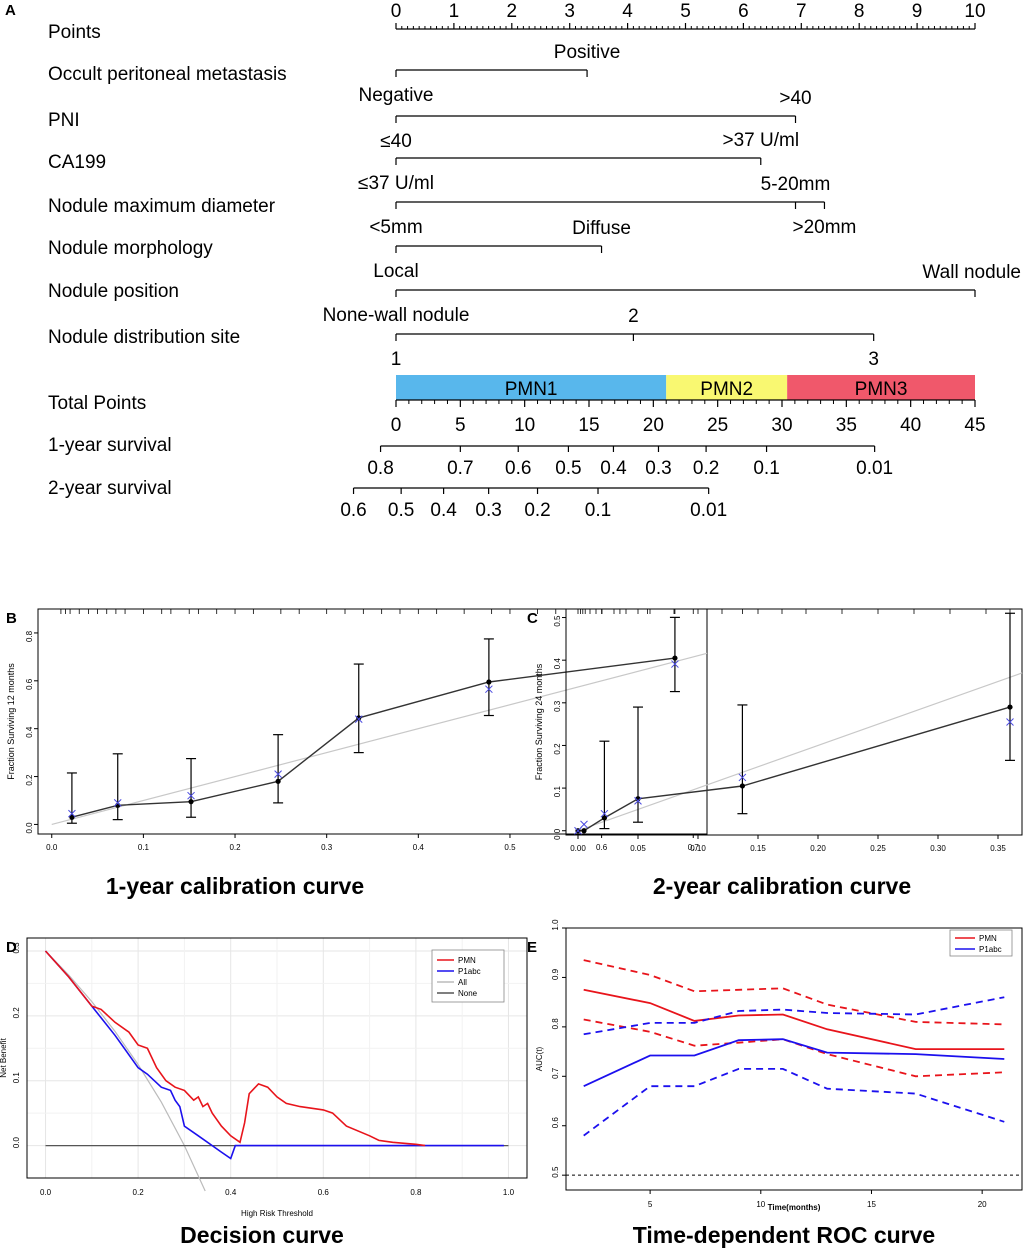 The width and height of the screenshot is (1030, 1250). Describe the element at coordinates (396, 11) in the screenshot. I see `points-tick-label: 0` at that location.